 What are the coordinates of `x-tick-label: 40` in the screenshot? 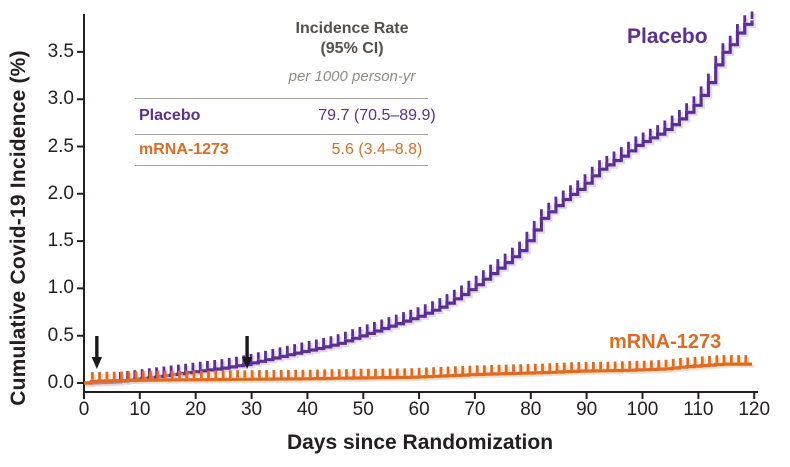 It's located at (307, 409).